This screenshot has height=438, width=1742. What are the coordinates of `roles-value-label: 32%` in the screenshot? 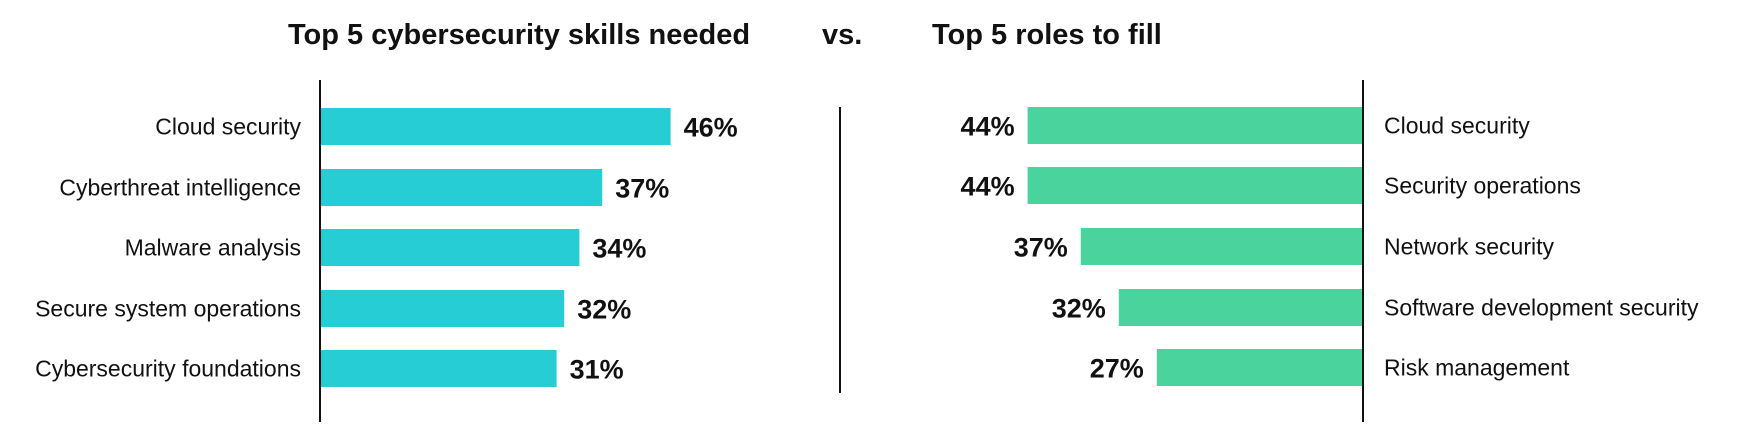 It's located at (1079, 309).